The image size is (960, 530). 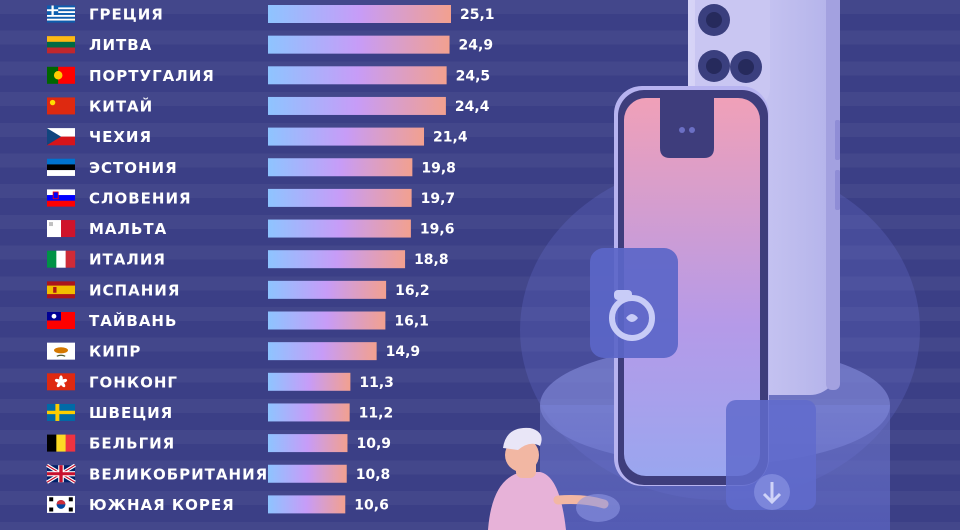 I want to click on chart-row: ЮЖНАЯ КОРЕЯ 10,6, so click(x=218, y=504).